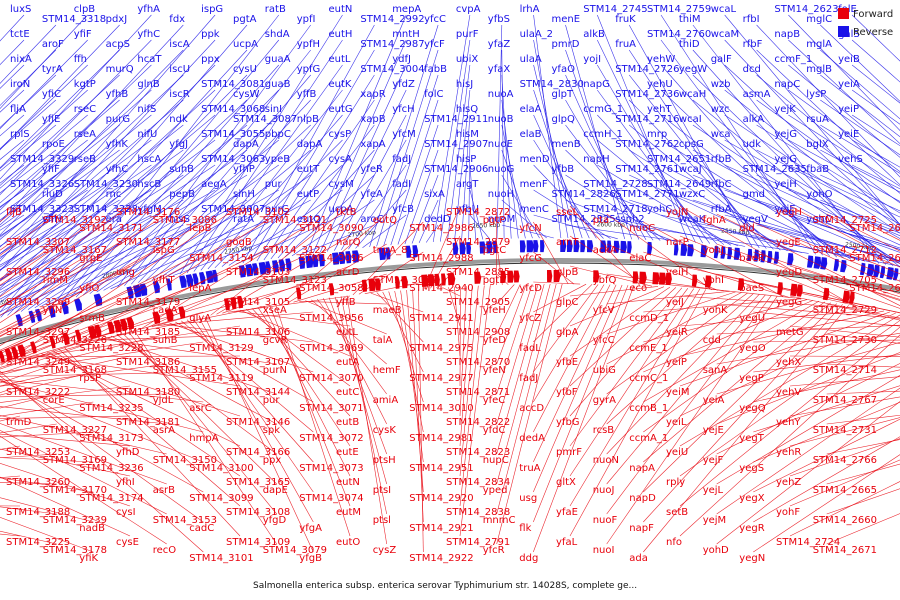 The width and height of the screenshot is (900, 600). I want to click on forward-gene-label: eutQ, so click(385, 220).